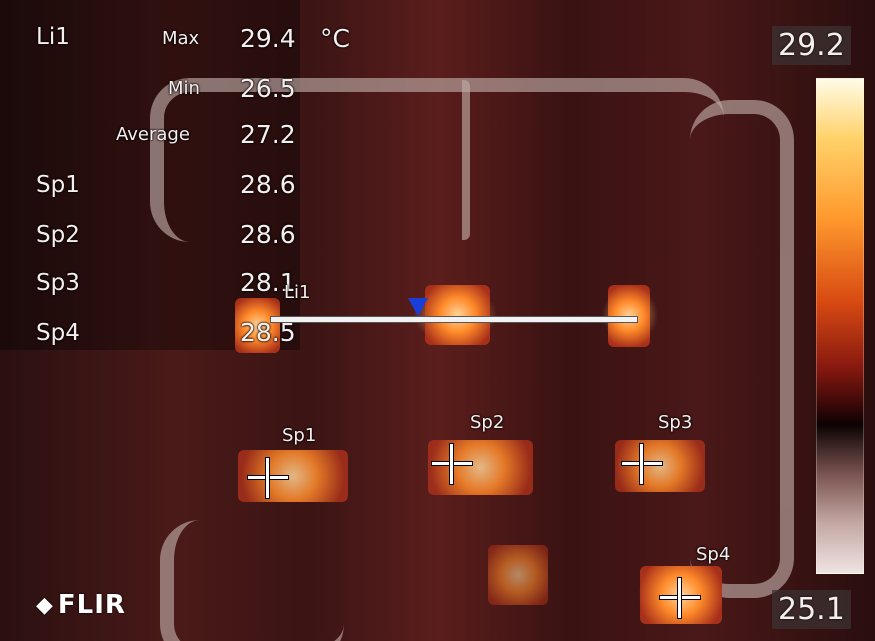 Image resolution: width=875 pixels, height=641 pixels. What do you see at coordinates (297, 292) in the screenshot?
I see `line-label: Li1` at bounding box center [297, 292].